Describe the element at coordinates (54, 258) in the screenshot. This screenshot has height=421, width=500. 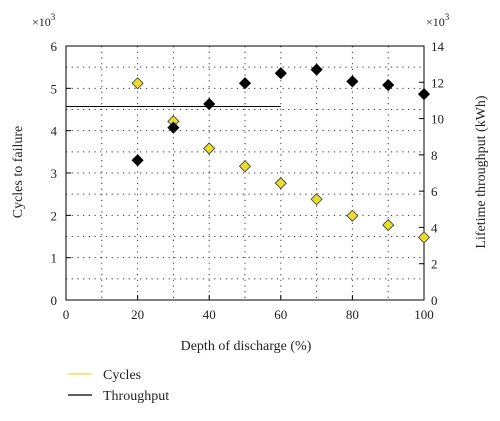
I see `y-left-tick-label: 1` at that location.